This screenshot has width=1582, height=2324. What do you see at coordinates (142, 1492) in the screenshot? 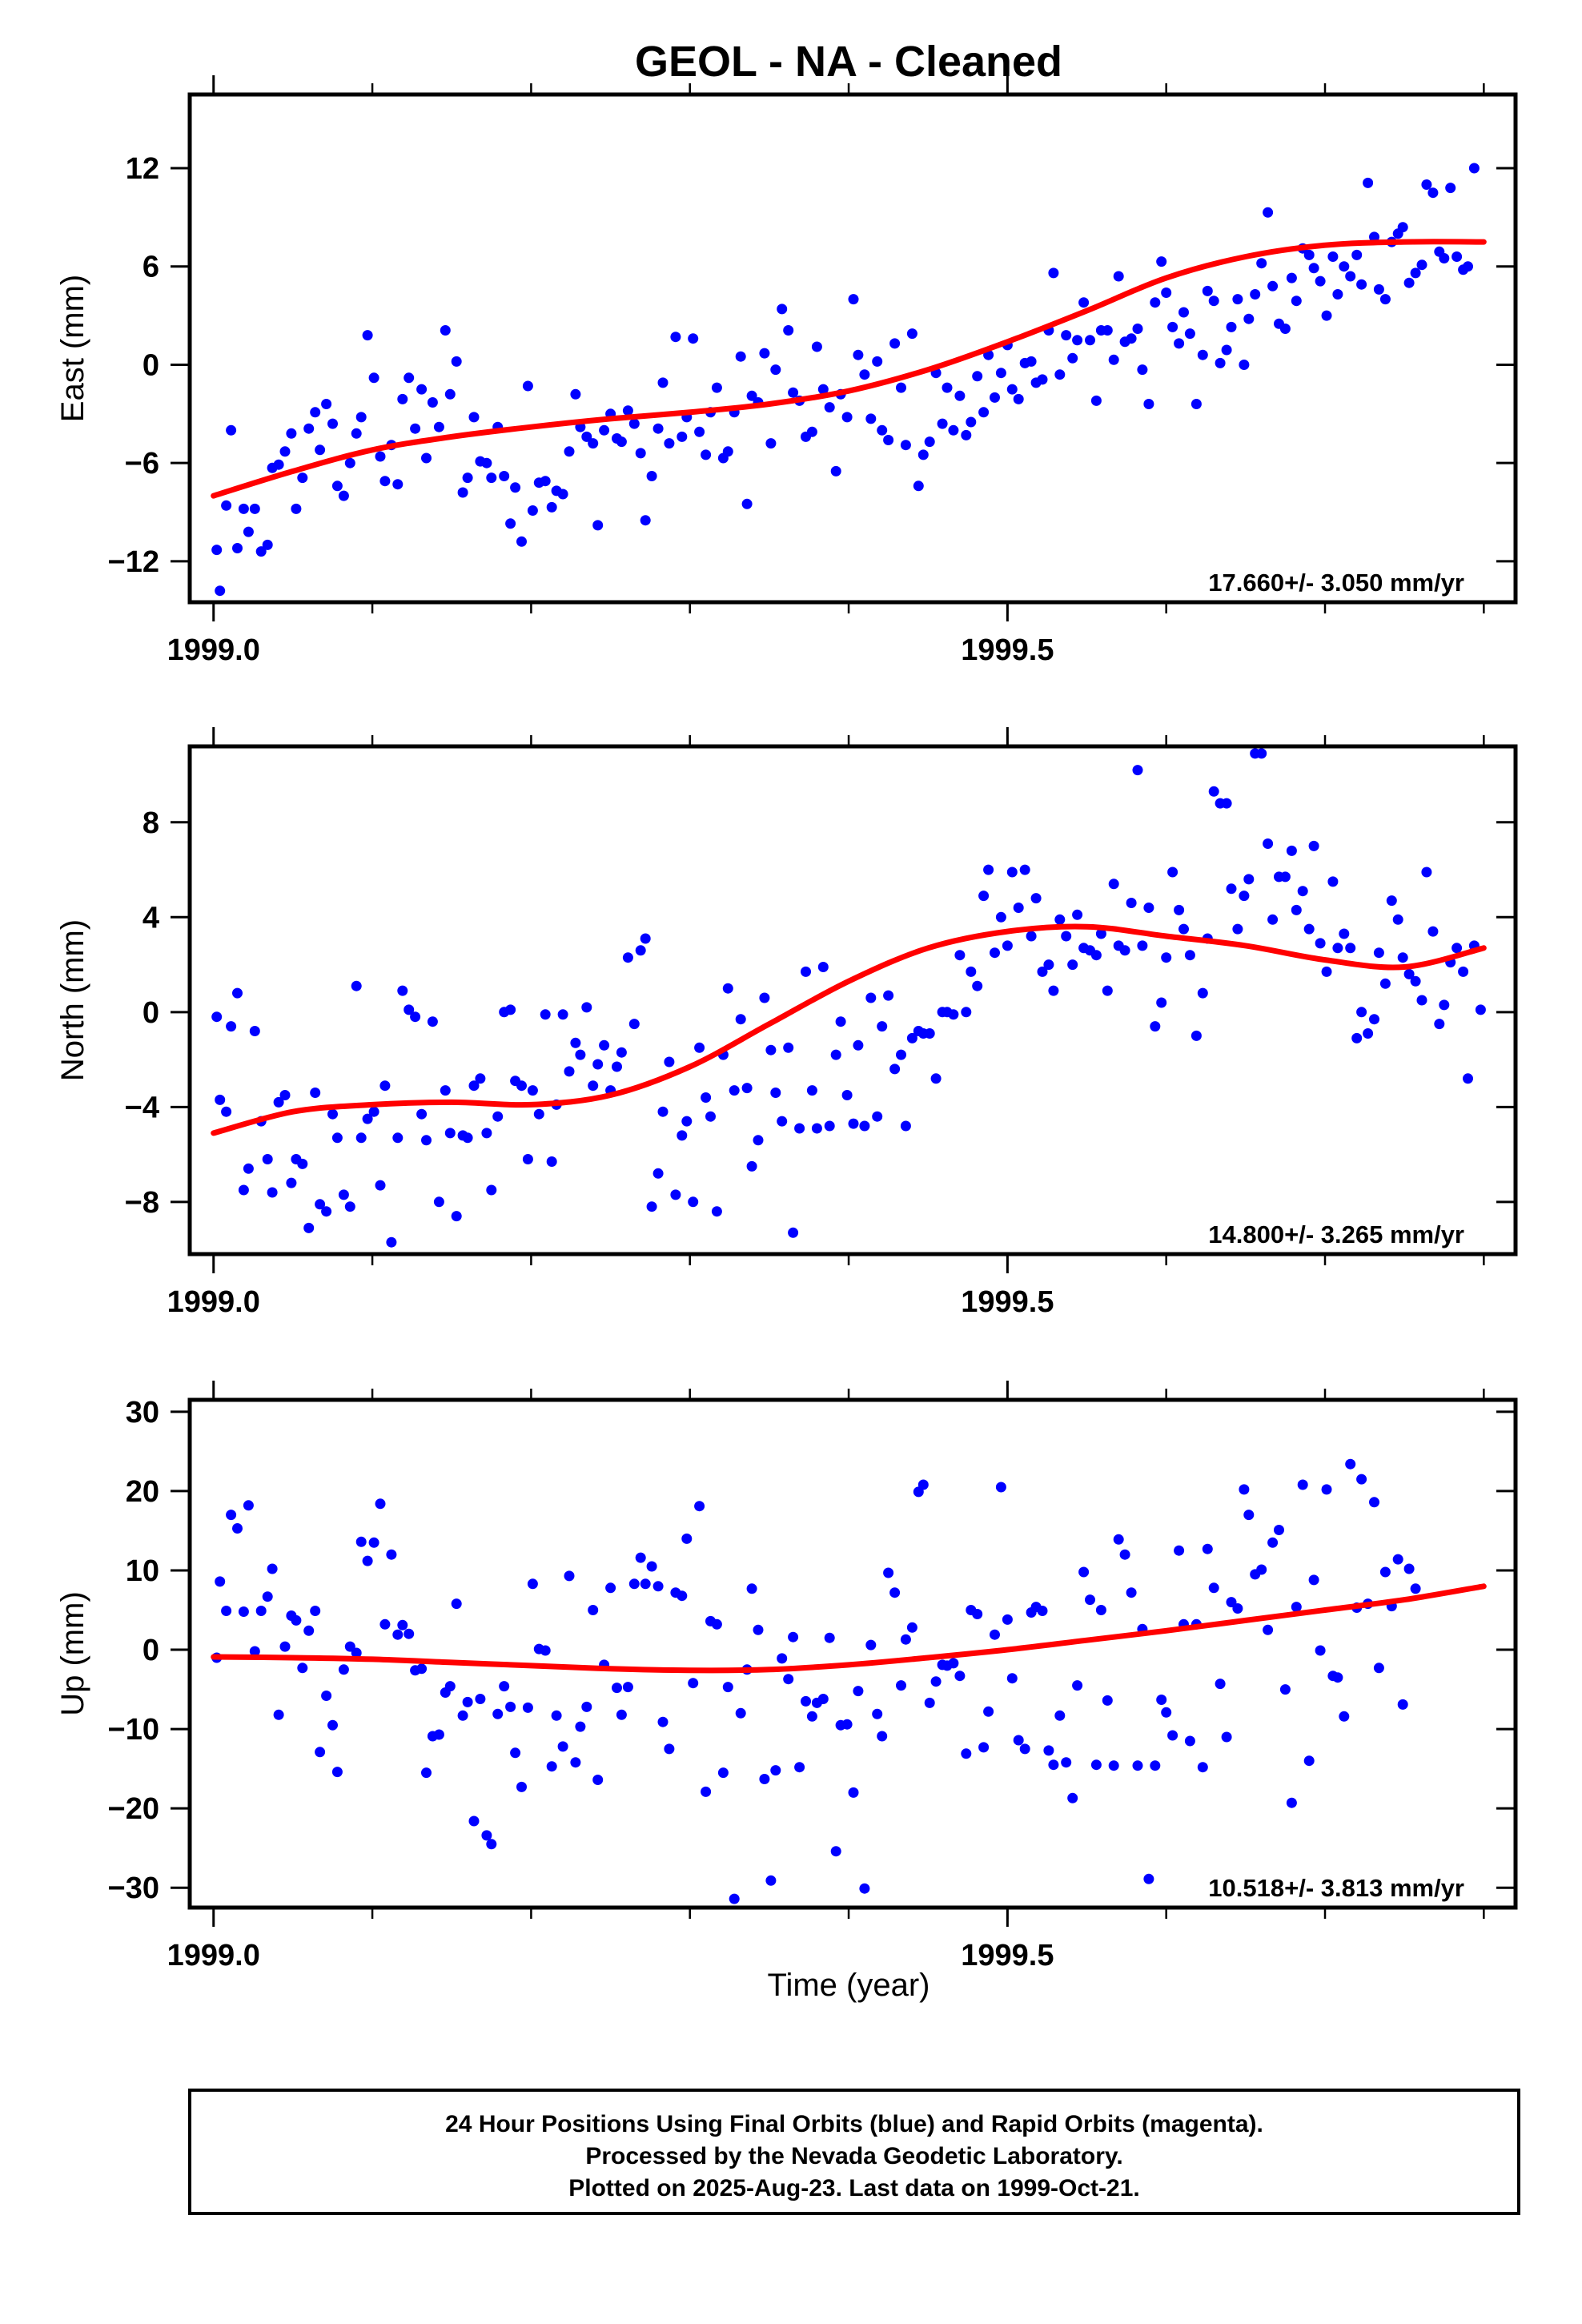
I see `y-tick-label: 20` at bounding box center [142, 1492].